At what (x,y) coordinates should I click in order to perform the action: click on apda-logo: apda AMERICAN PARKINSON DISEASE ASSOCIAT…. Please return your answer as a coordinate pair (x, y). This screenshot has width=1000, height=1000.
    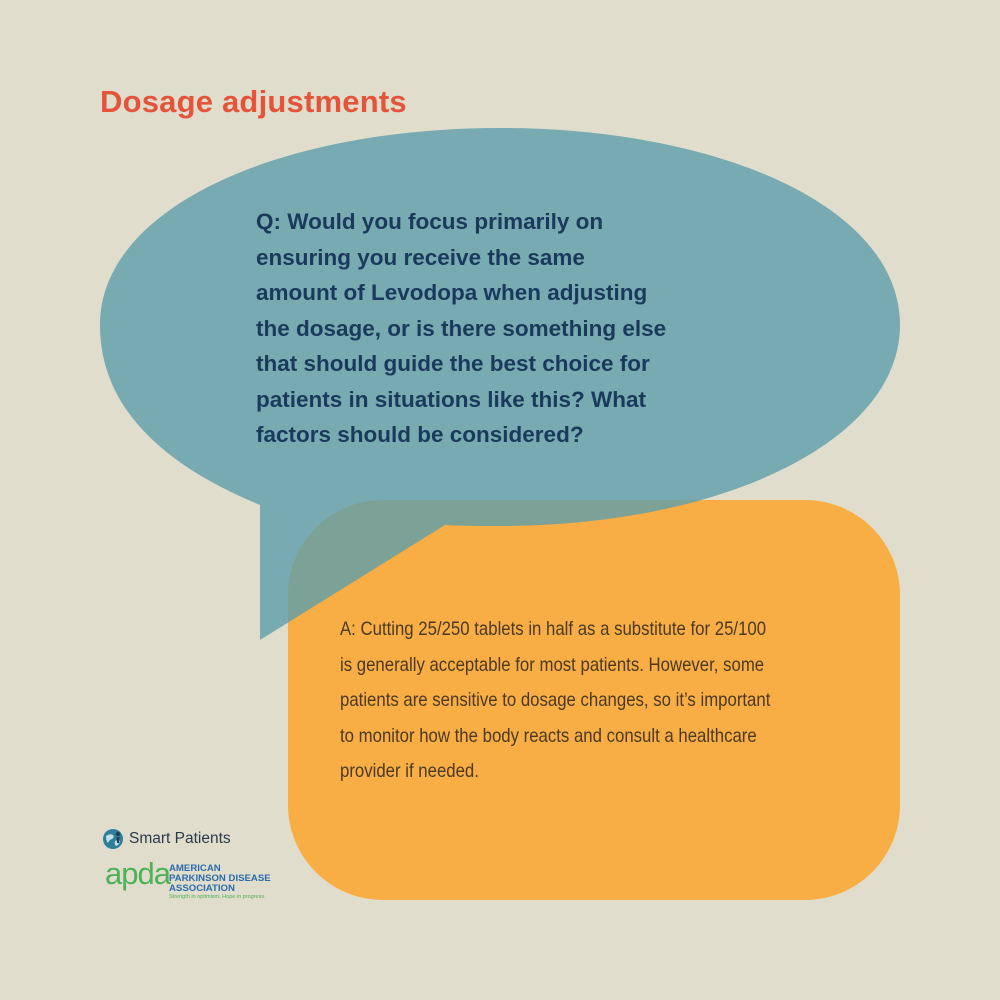
    Looking at the image, I should click on (200, 879).